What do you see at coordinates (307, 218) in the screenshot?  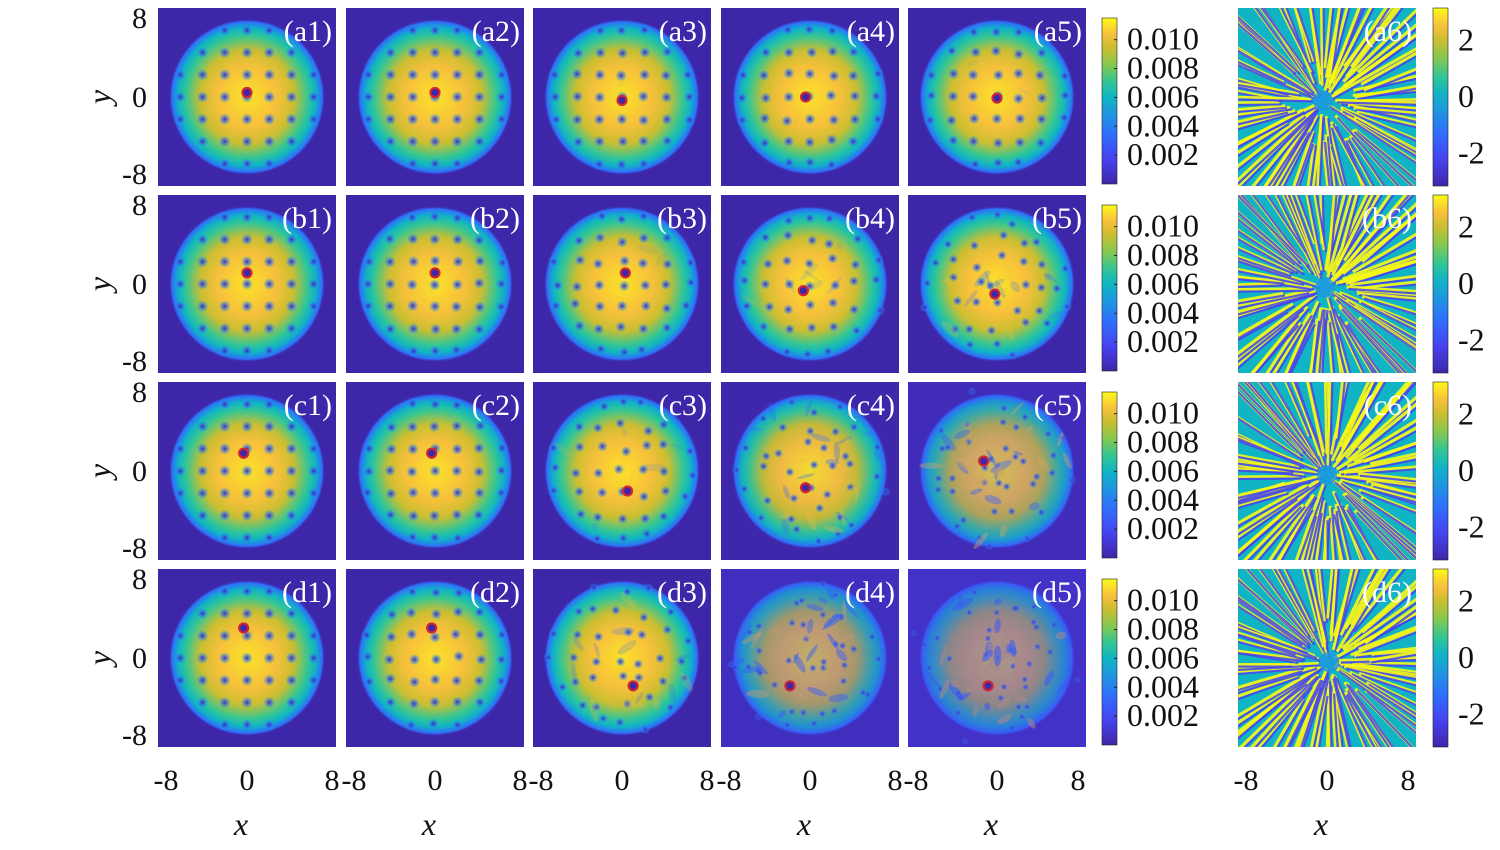 I see `panel-label: (b1)` at bounding box center [307, 218].